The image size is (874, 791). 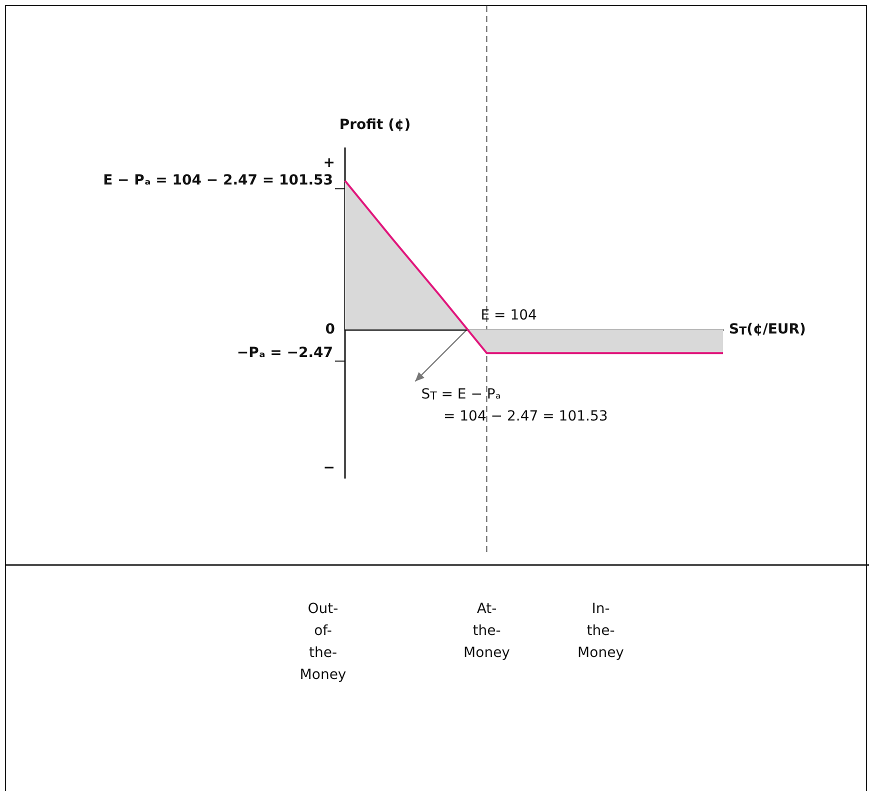 What do you see at coordinates (509, 315) in the screenshot?
I see `annotation: E = 104` at bounding box center [509, 315].